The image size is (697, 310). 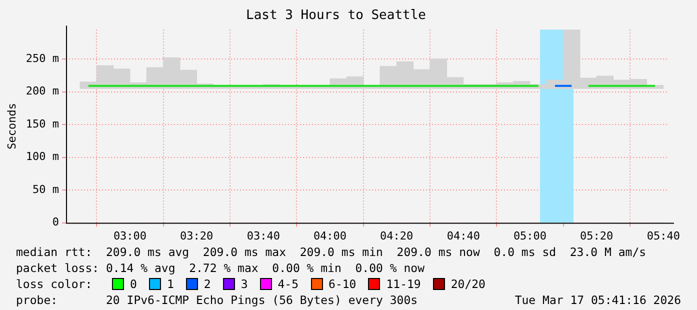 What do you see at coordinates (170, 284) in the screenshot?
I see `text: 1` at bounding box center [170, 284].